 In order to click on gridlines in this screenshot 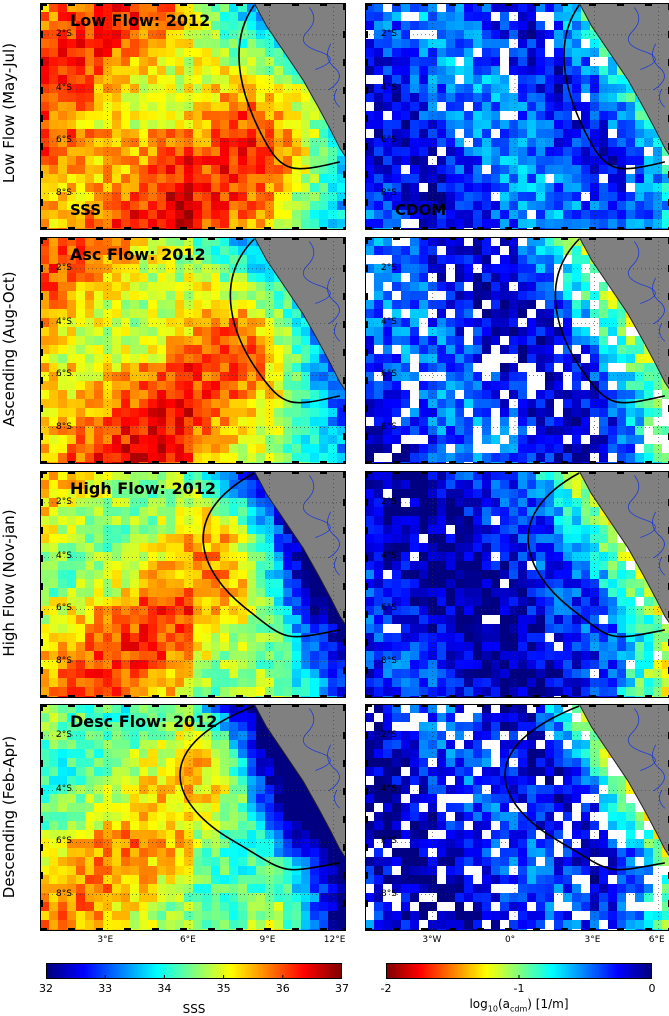, I will do `click(193, 584)`.